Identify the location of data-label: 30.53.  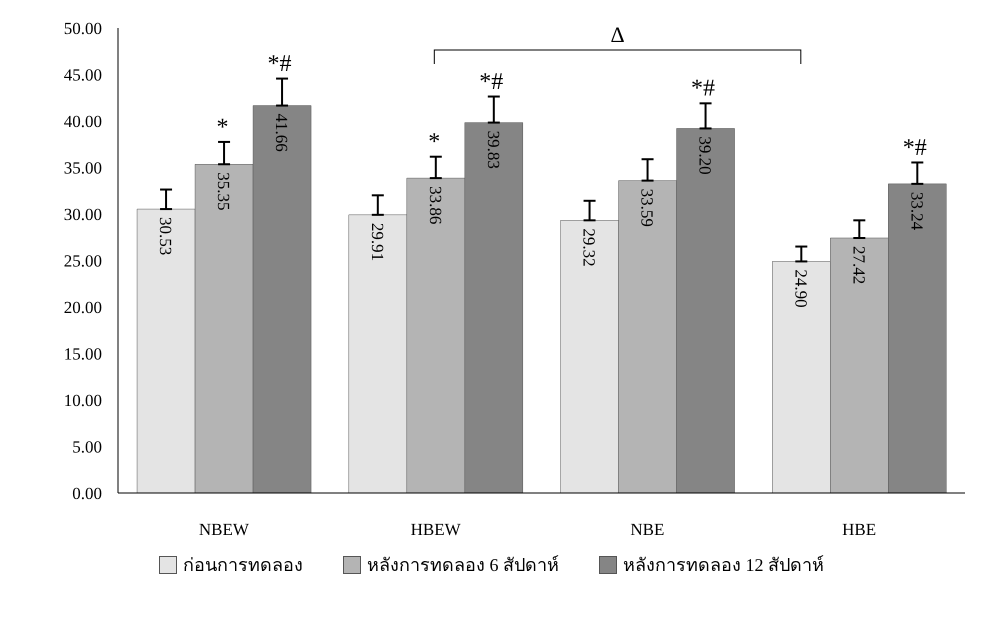
(166, 236).